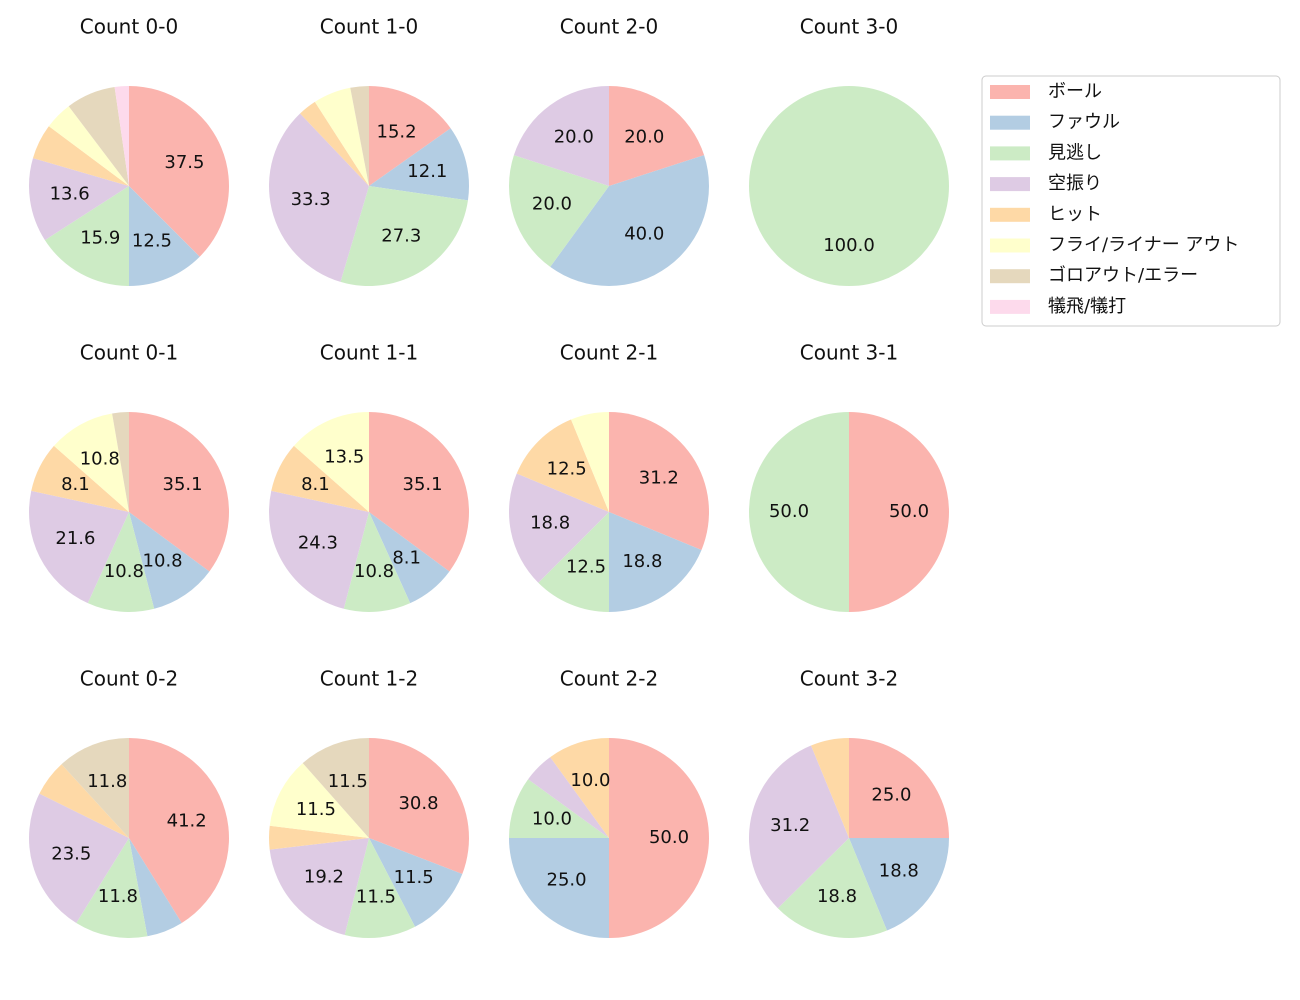 The width and height of the screenshot is (1300, 1000). What do you see at coordinates (609, 27) in the screenshot?
I see `chart-title: Count 2-0` at bounding box center [609, 27].